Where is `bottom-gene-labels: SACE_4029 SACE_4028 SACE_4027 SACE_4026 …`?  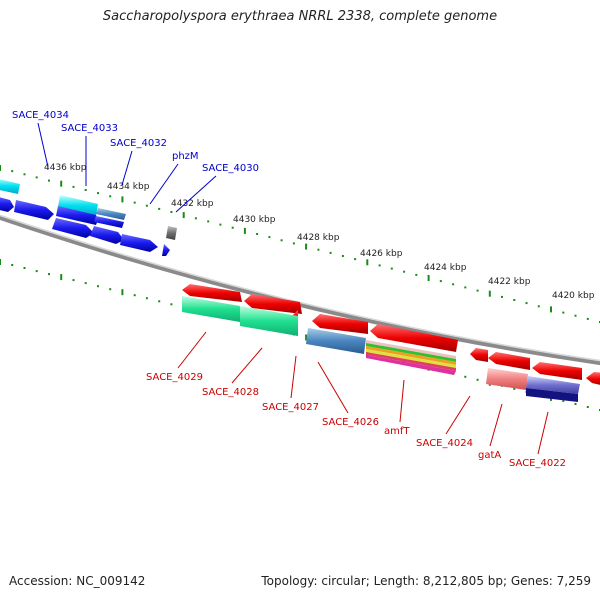
bottom-gene-labels: SACE_4029 SACE_4028 SACE_4027 SACE_4026 … is located at coordinates (356, 420).